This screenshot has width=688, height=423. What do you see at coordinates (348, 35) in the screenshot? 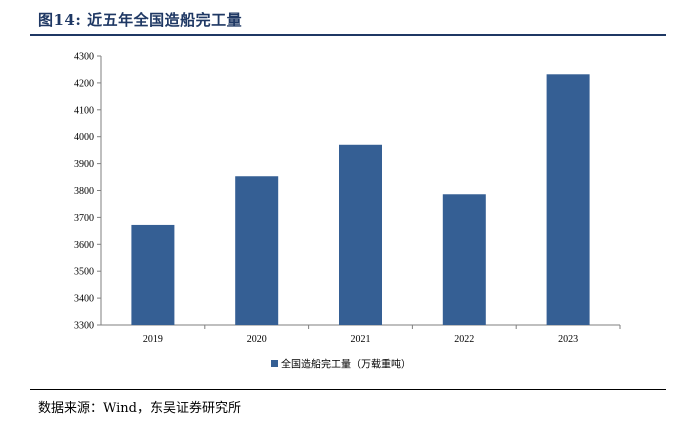
I see `title-rule` at bounding box center [348, 35].